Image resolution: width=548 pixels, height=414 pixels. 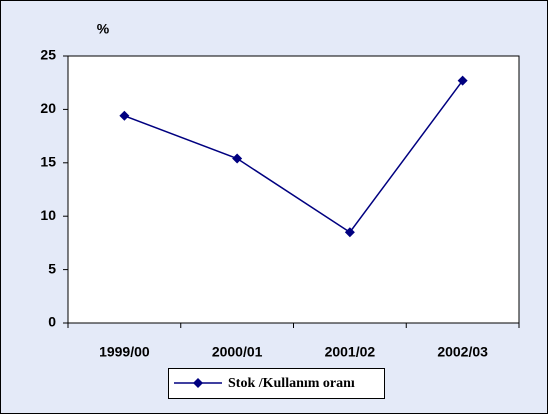 I want to click on y-tick-label: 25, so click(x=48, y=55).